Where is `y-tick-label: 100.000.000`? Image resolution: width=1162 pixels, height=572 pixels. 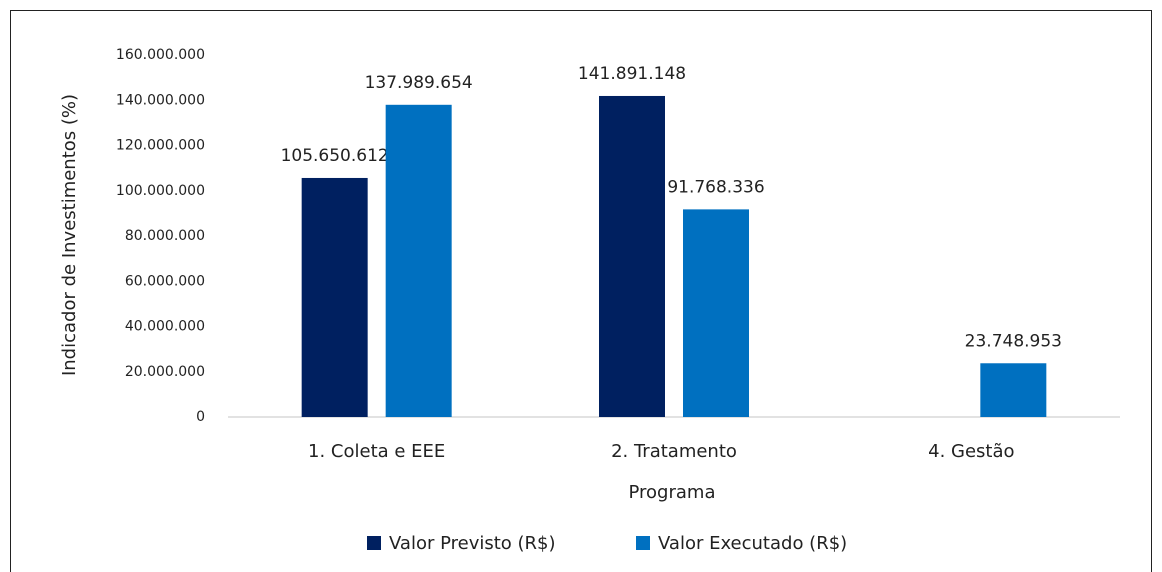 y-tick-label: 100.000.000 is located at coordinates (160, 191).